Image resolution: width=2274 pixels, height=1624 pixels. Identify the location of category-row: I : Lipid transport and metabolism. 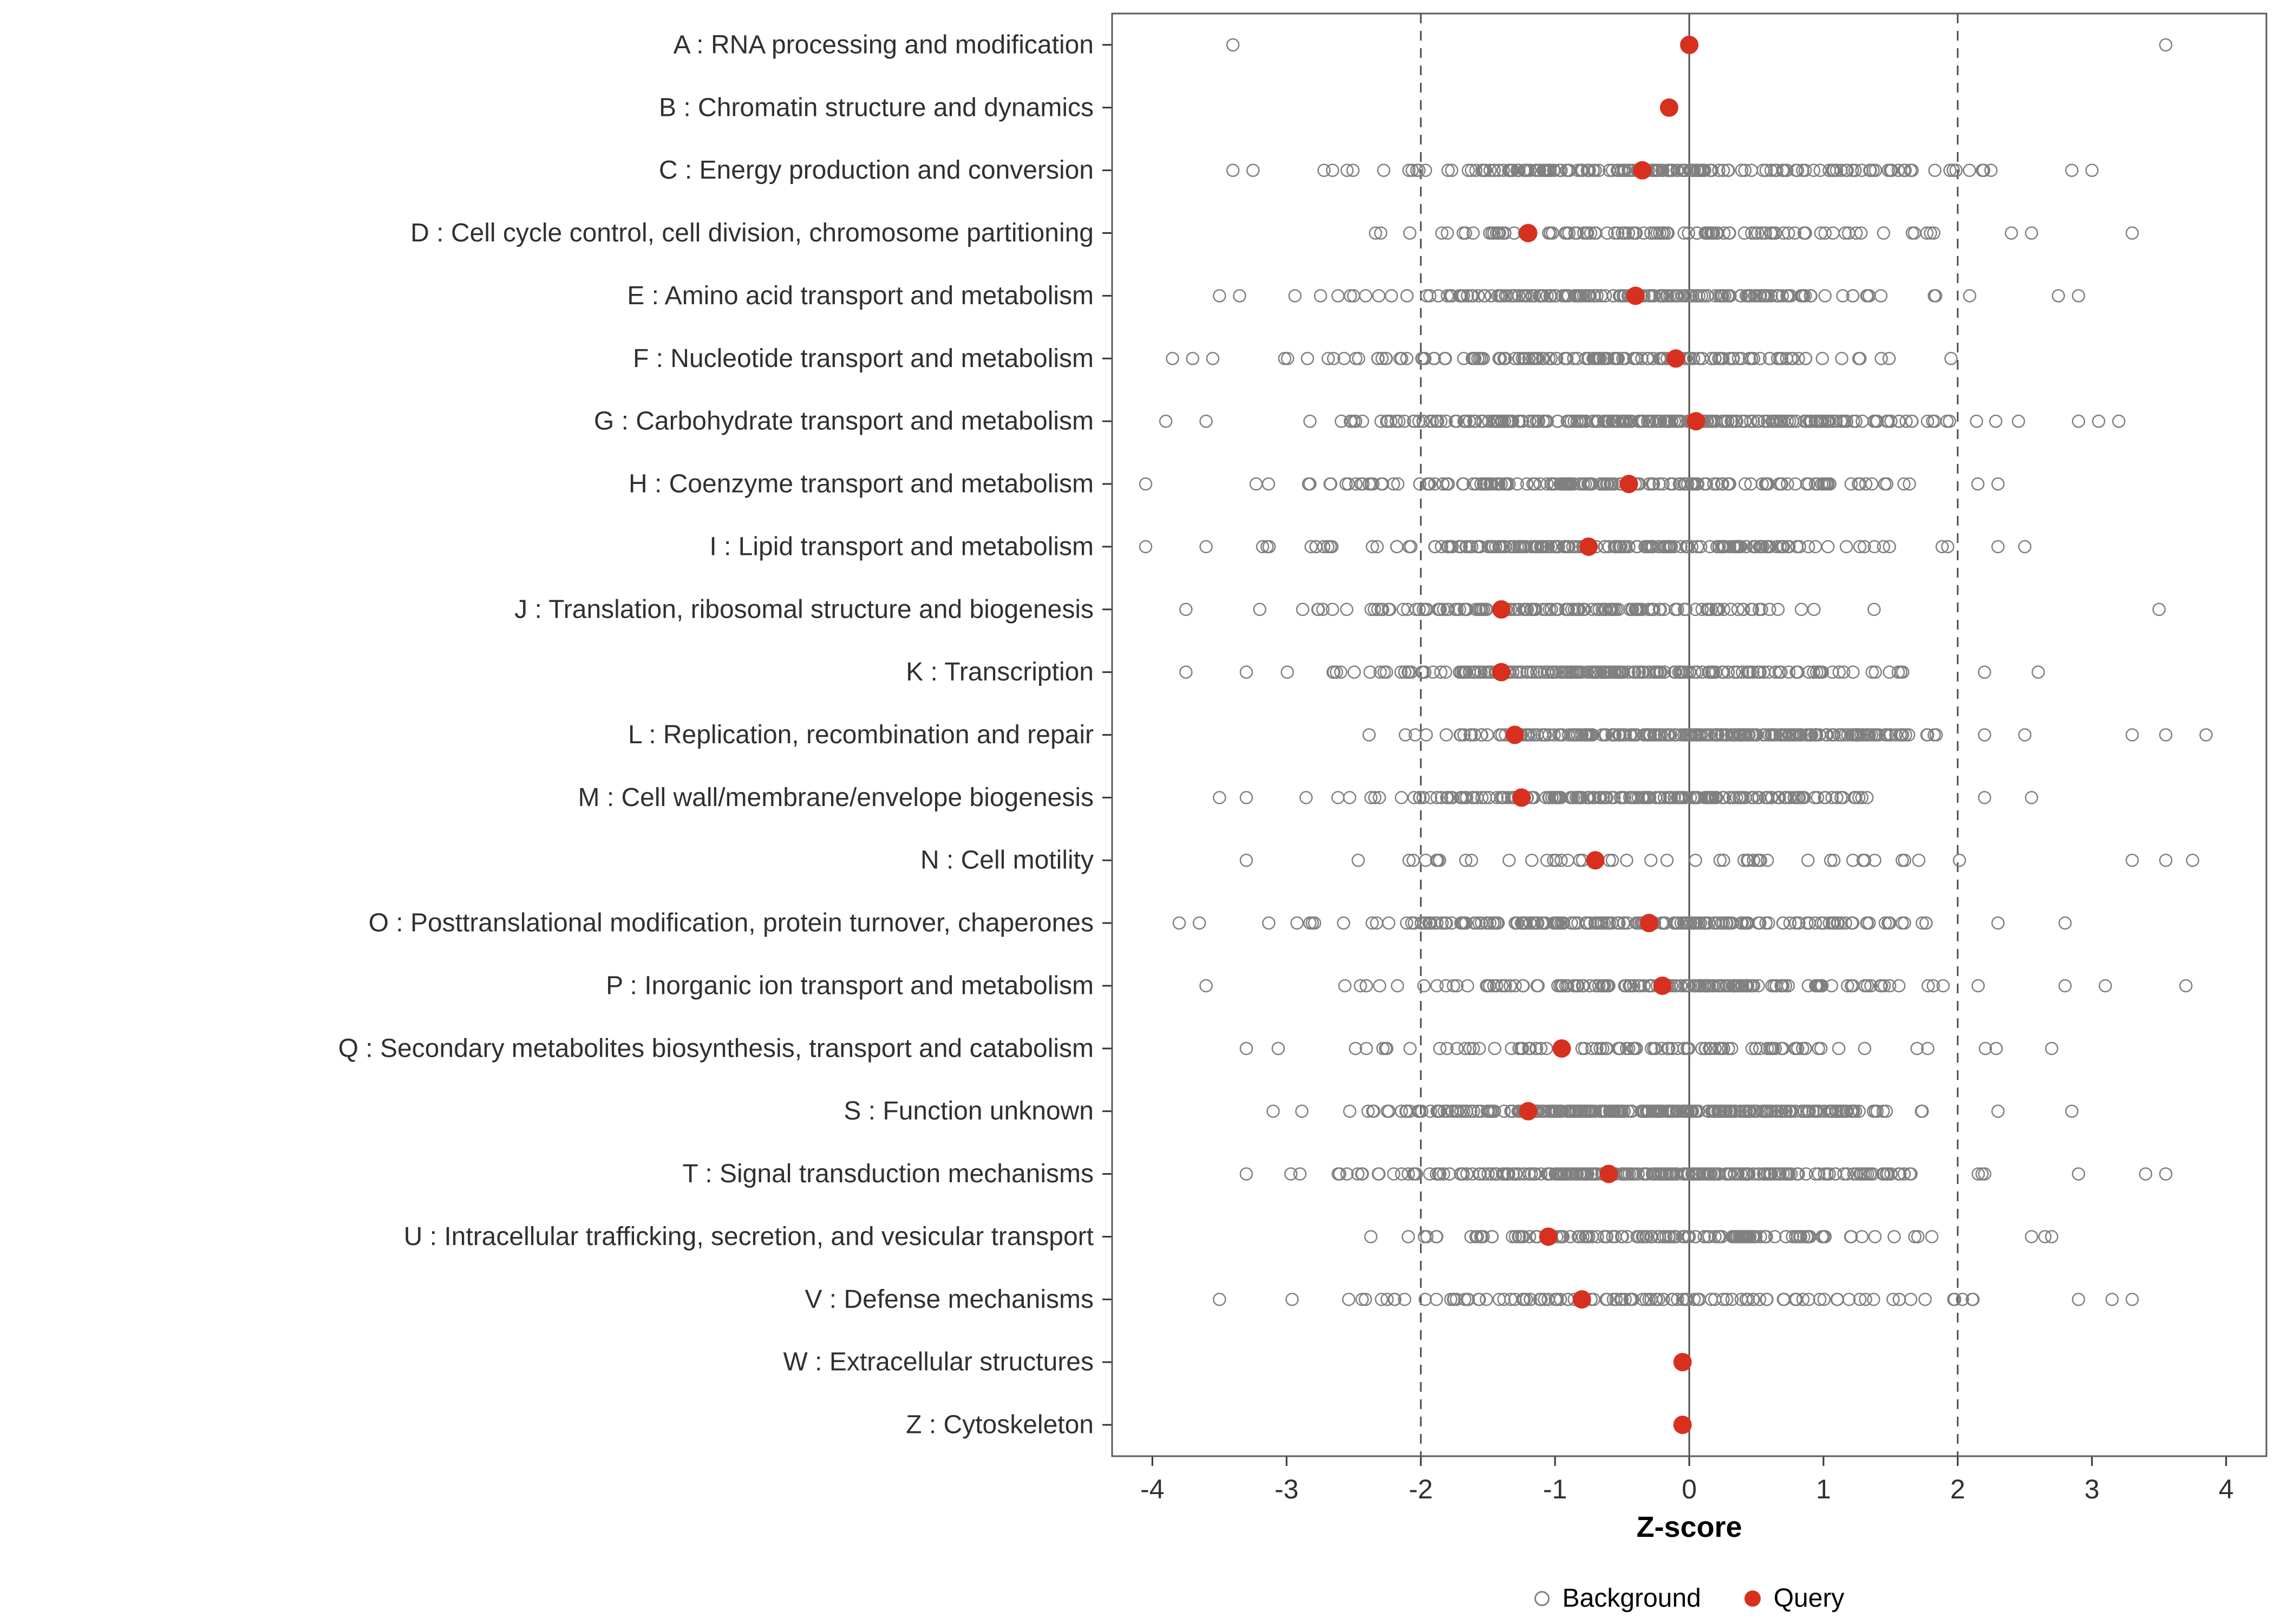
(1371, 546).